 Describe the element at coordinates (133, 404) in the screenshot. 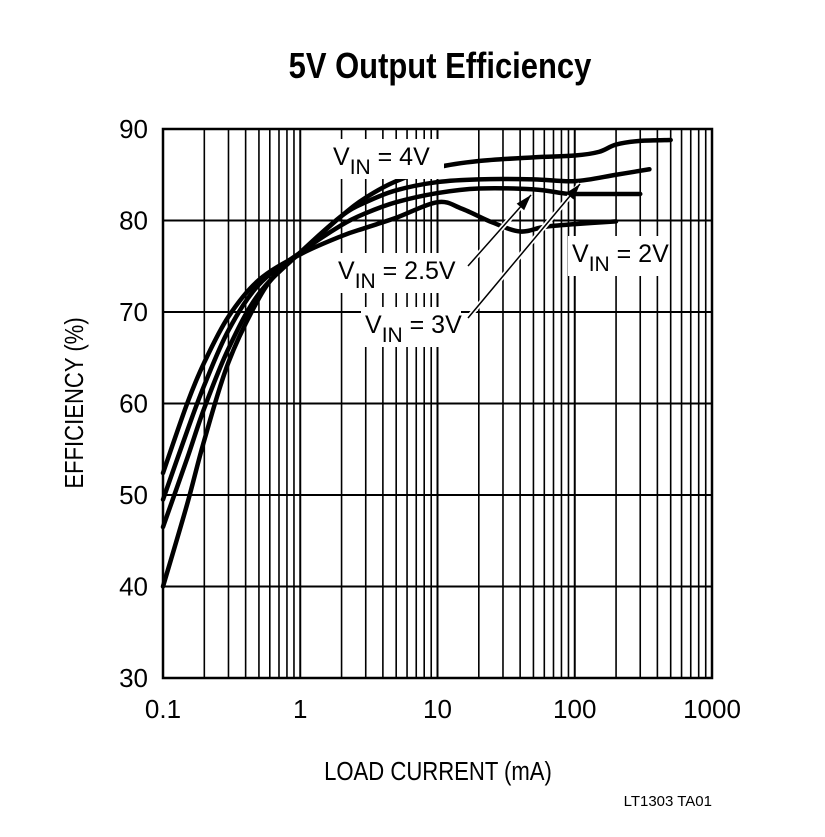

I see `y-tick-label: 60` at that location.